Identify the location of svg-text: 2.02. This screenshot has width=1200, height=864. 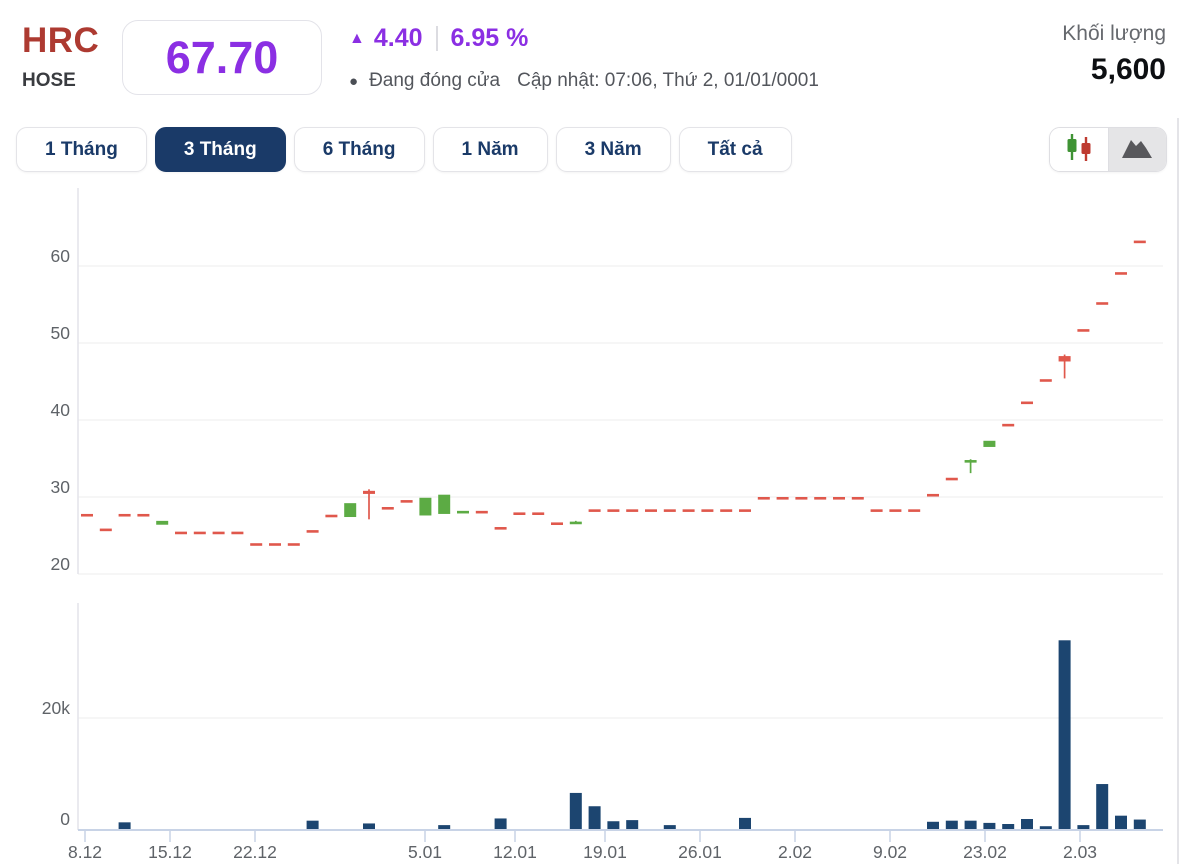
(795, 852).